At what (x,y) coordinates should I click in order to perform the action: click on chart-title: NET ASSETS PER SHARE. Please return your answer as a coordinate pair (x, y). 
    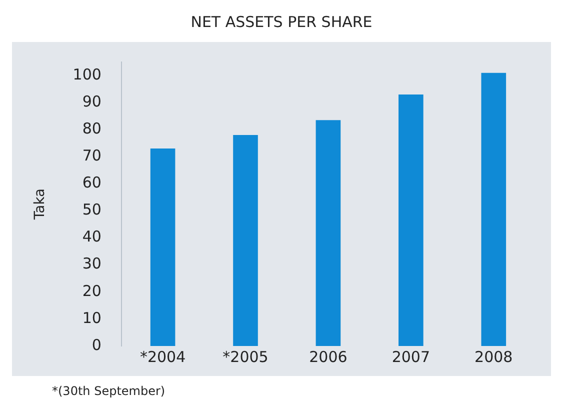
    Looking at the image, I should click on (281, 21).